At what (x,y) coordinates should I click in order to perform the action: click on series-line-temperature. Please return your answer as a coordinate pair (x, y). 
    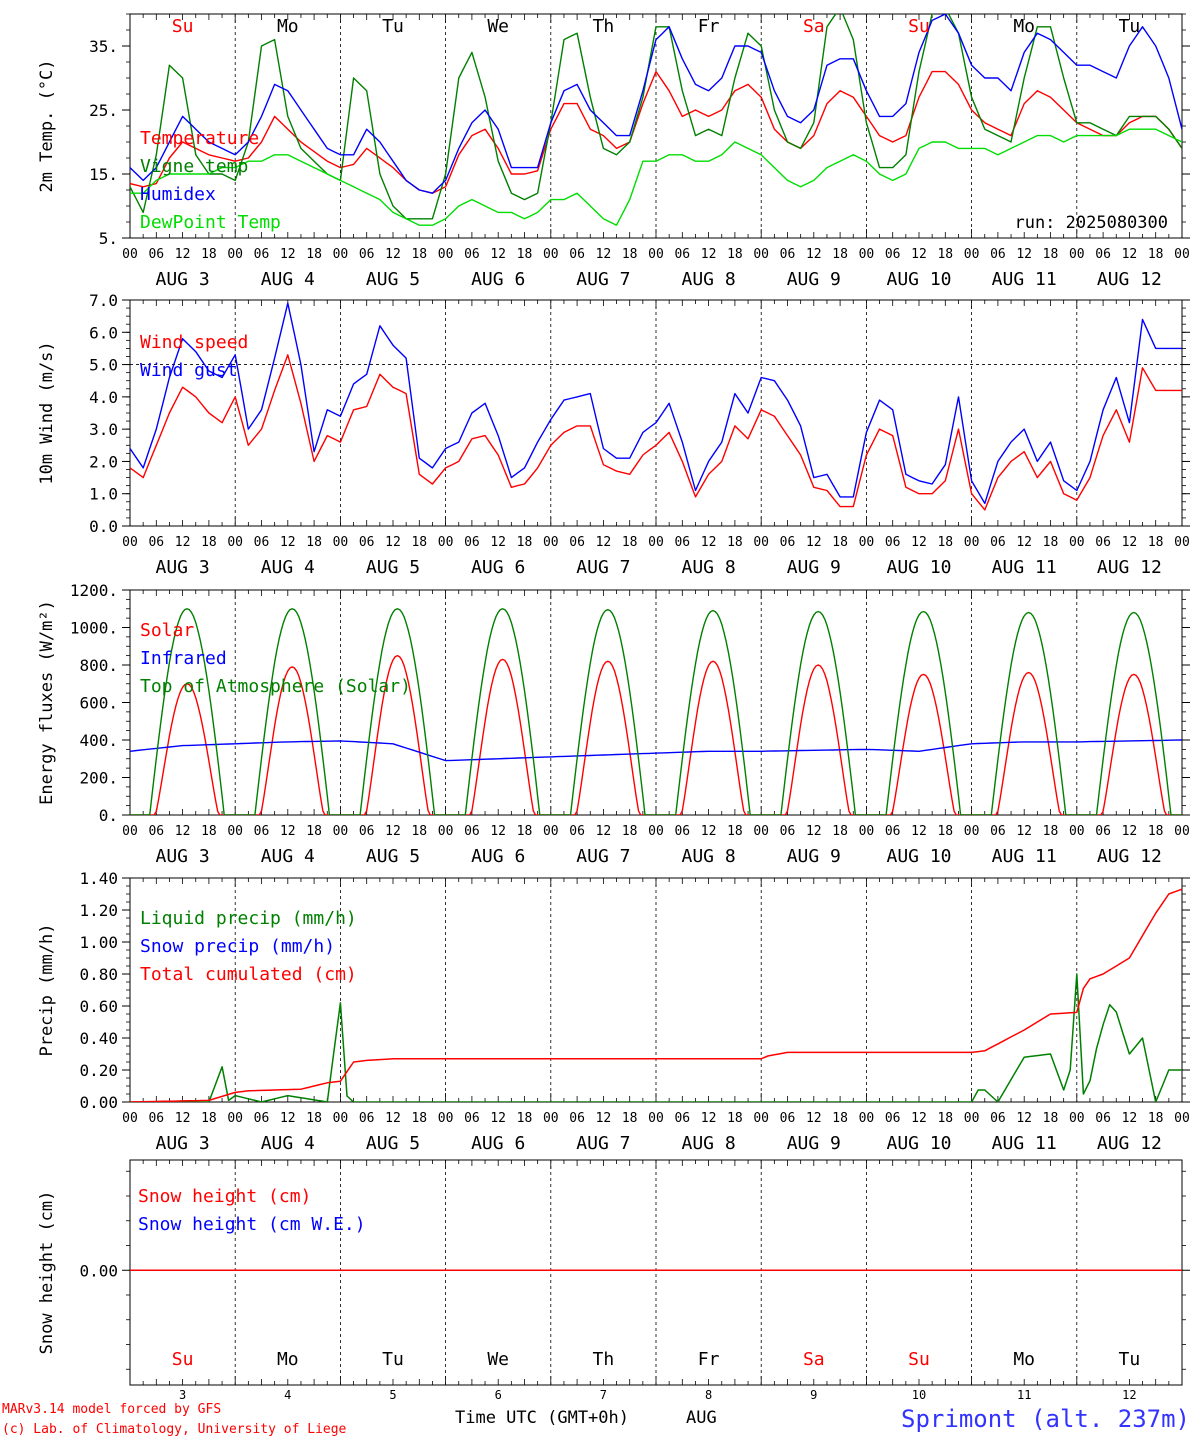
    Looking at the image, I should click on (656, 132).